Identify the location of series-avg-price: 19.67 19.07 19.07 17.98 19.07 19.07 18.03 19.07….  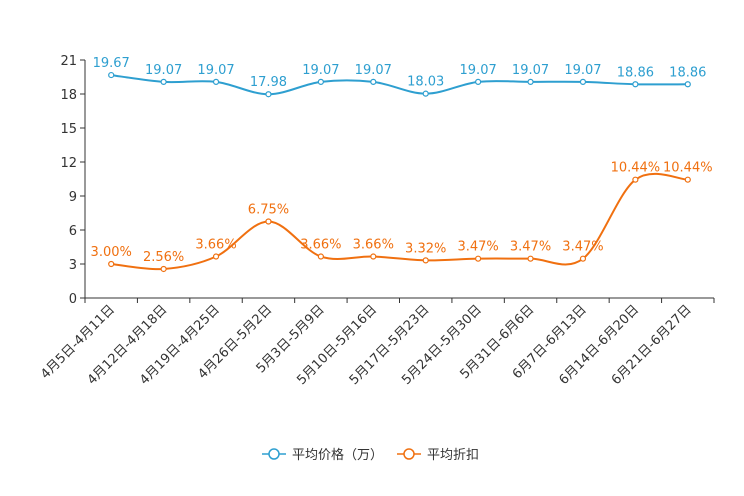
(399, 77).